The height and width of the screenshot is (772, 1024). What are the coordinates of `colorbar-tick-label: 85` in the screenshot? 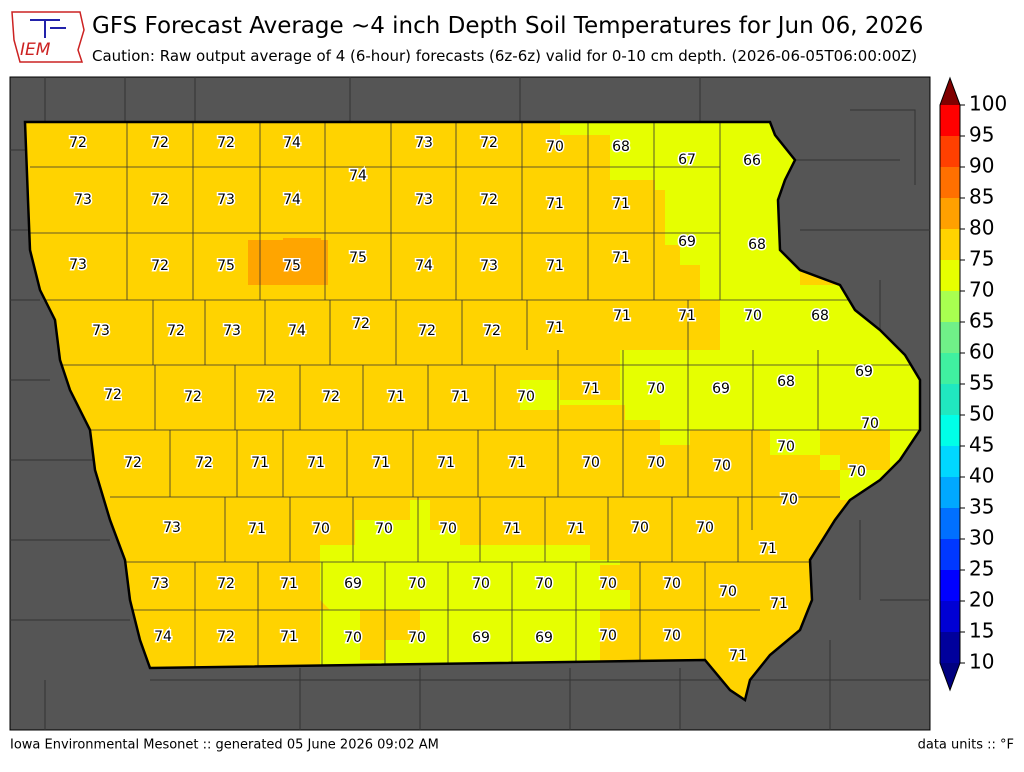 It's located at (981, 197).